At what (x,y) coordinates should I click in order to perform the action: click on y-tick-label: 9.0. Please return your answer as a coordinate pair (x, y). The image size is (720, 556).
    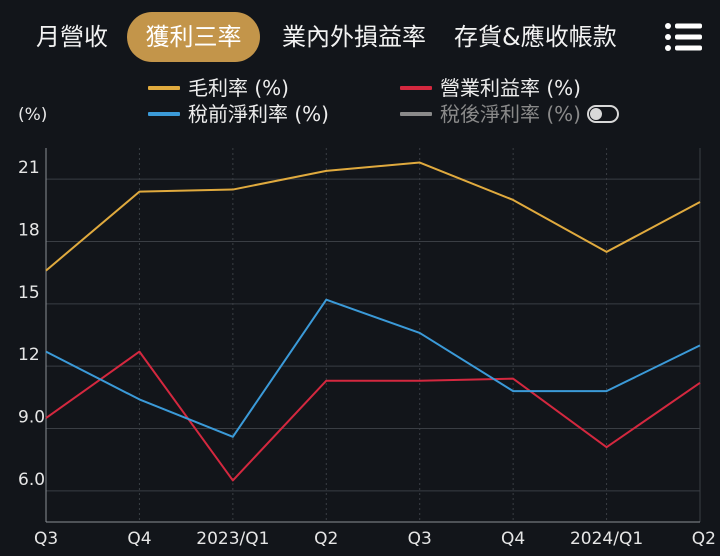
    Looking at the image, I should click on (31, 418).